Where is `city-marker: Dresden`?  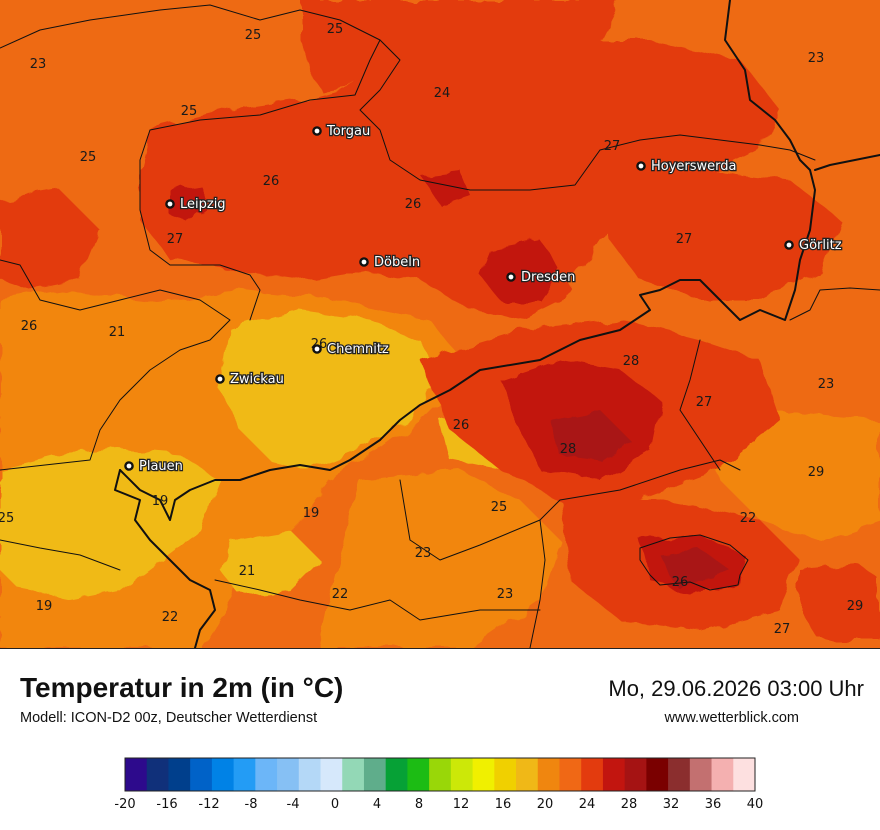
city-marker: Dresden is located at coordinates (541, 277).